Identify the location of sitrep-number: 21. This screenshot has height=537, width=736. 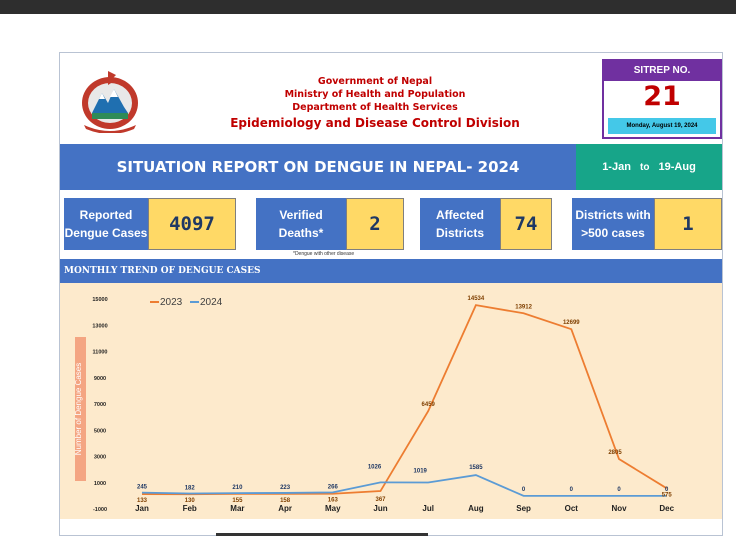
(662, 96).